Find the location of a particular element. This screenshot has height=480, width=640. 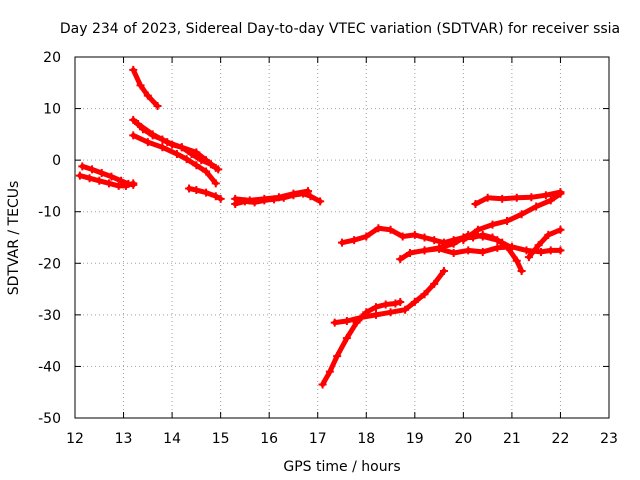

x-tick-label: 18 is located at coordinates (366, 439).